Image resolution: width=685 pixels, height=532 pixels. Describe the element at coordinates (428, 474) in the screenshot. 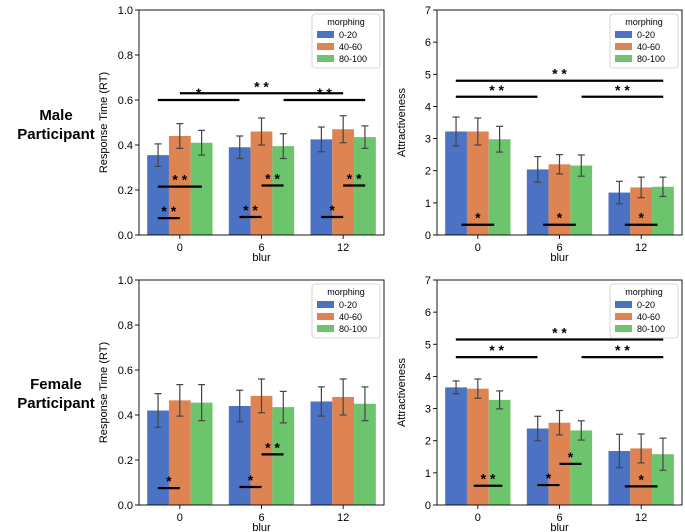

I see `y-tick-label: 1` at that location.